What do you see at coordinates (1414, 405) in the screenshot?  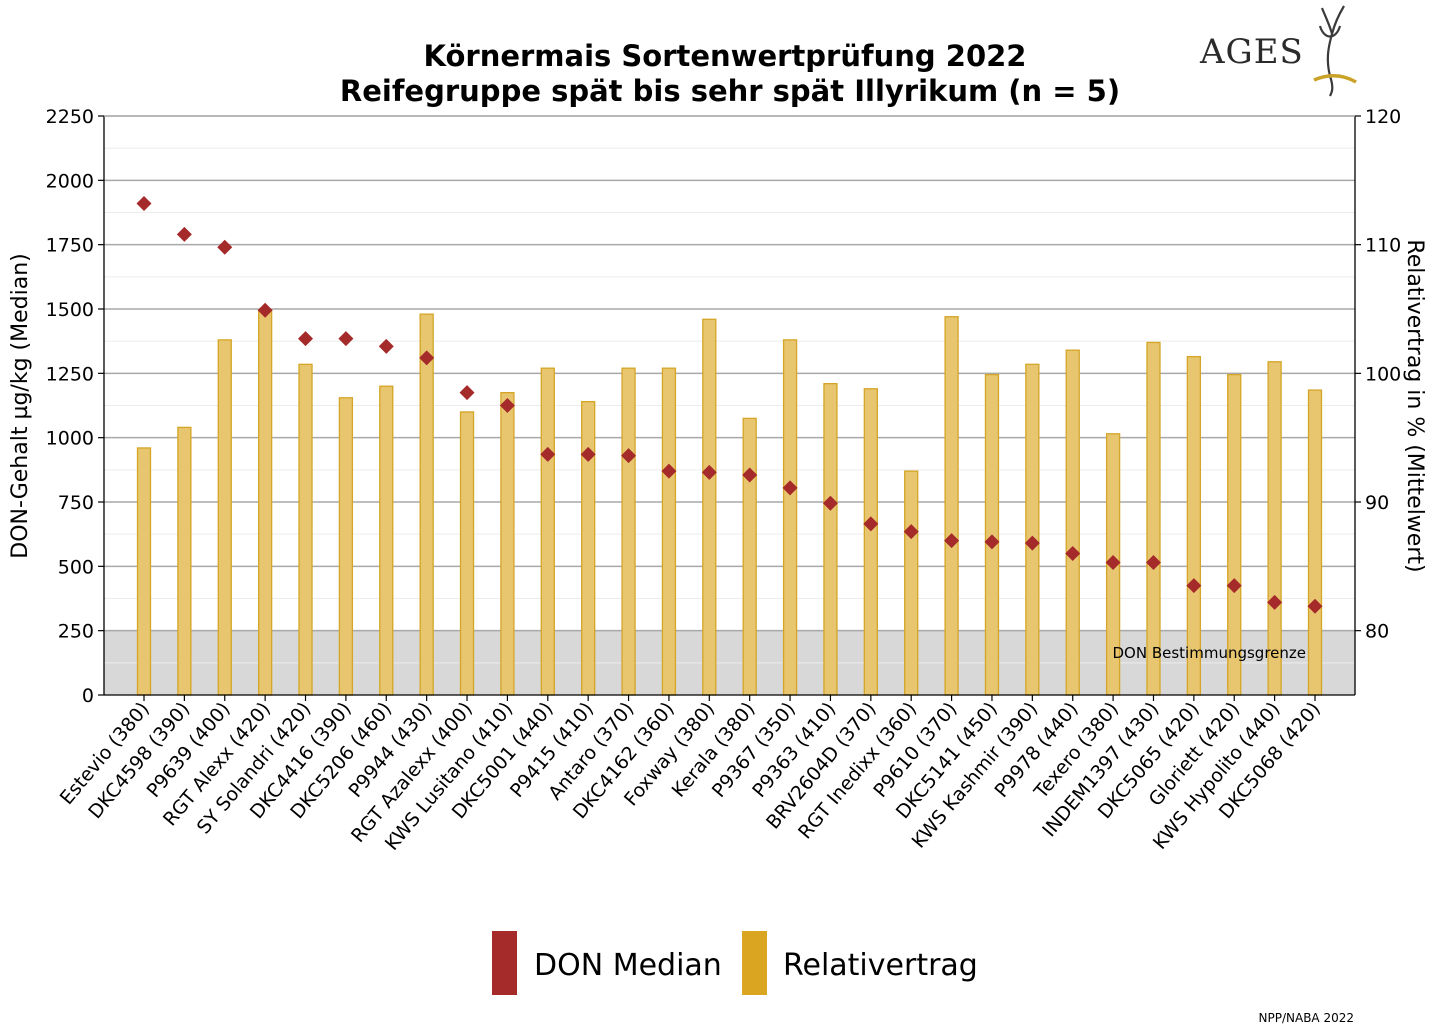 I see `y-axis-right-label: Relativertrag in % (Mittelwert)` at bounding box center [1414, 405].